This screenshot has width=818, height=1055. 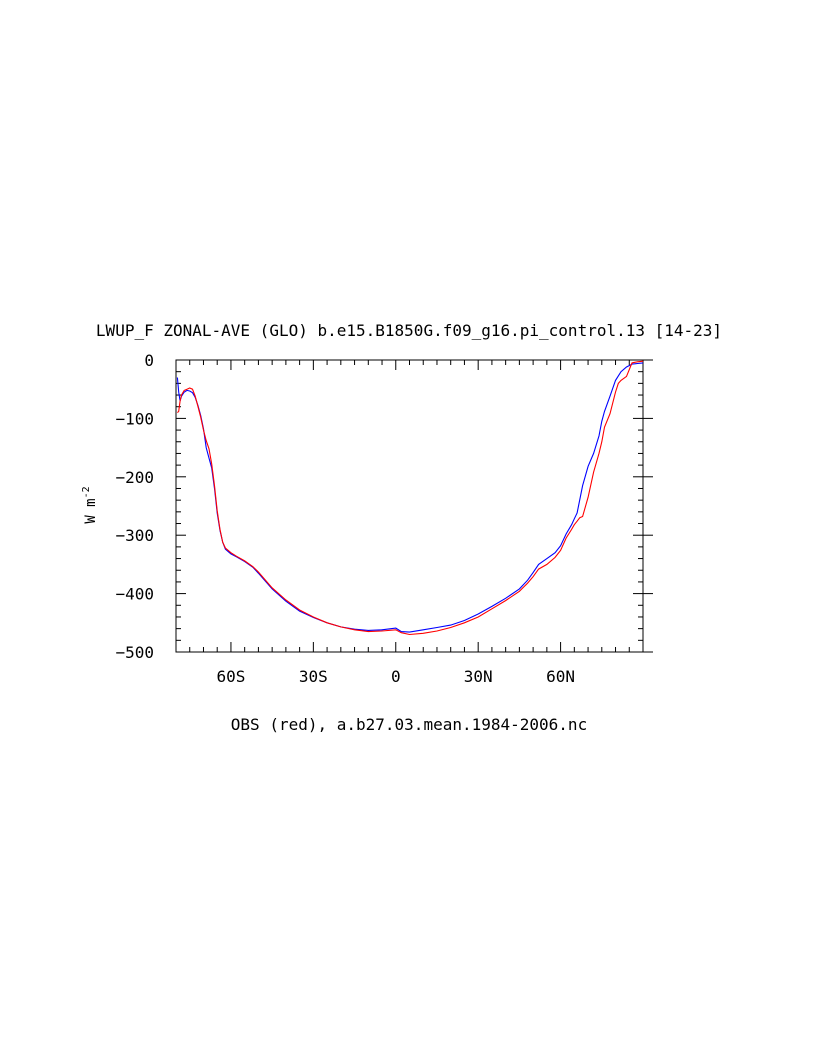 I want to click on y-tick-label: 0, so click(x=149, y=360).